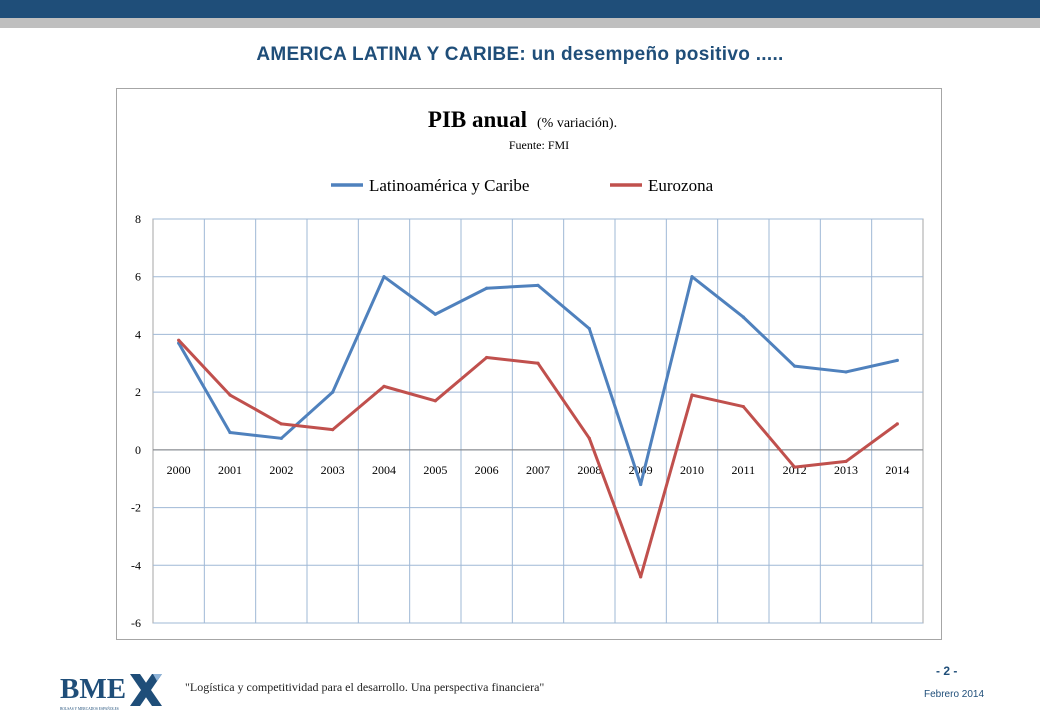 The image size is (1040, 720). Describe the element at coordinates (589, 470) in the screenshot. I see `x-tick-label: 2008` at that location.